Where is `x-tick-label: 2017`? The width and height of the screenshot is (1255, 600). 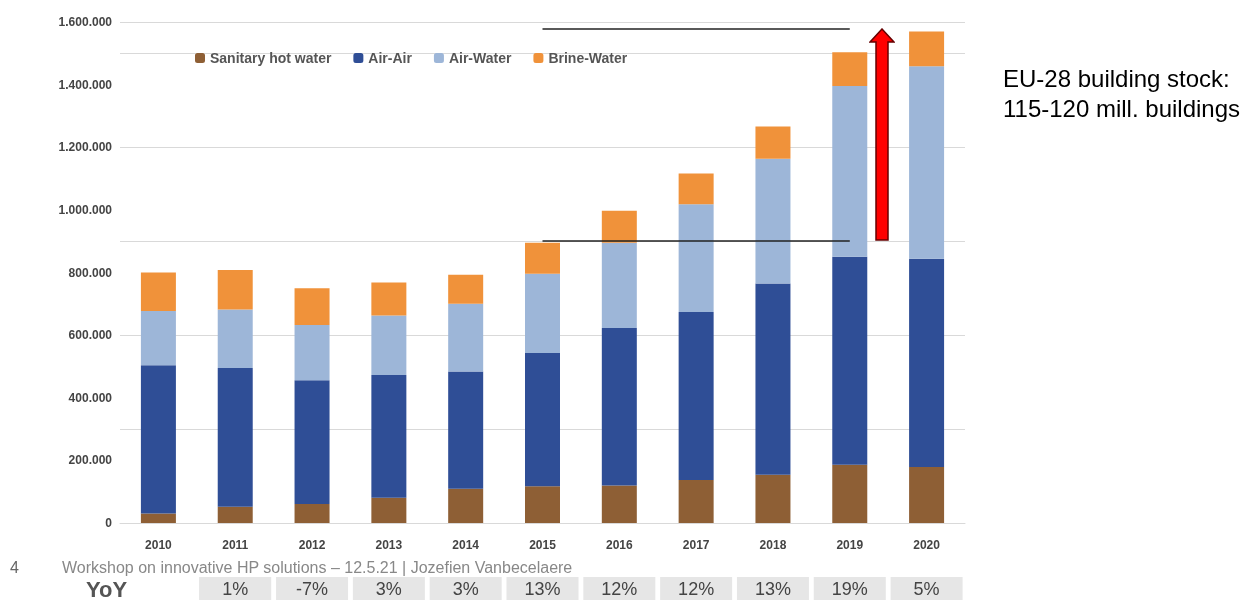
x-tick-label: 2017 is located at coordinates (696, 545).